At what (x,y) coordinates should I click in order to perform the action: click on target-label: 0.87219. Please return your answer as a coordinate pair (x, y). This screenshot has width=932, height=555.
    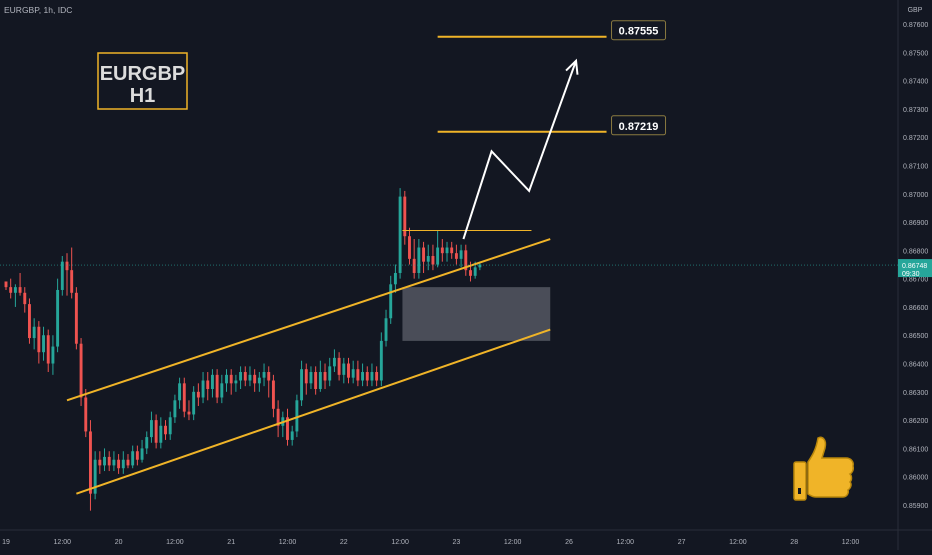
    Looking at the image, I should click on (639, 127).